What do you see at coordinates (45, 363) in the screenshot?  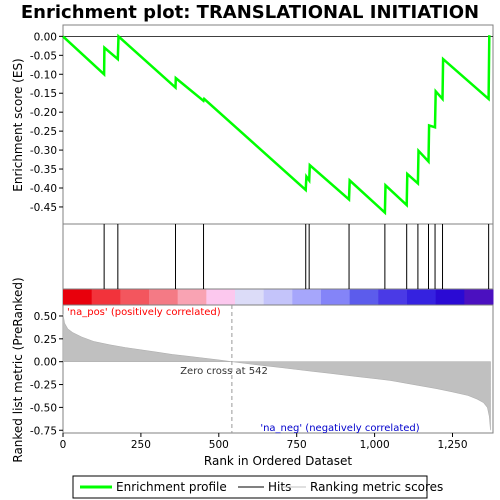 I see `metric-tick-label: 0.00` at bounding box center [45, 363].